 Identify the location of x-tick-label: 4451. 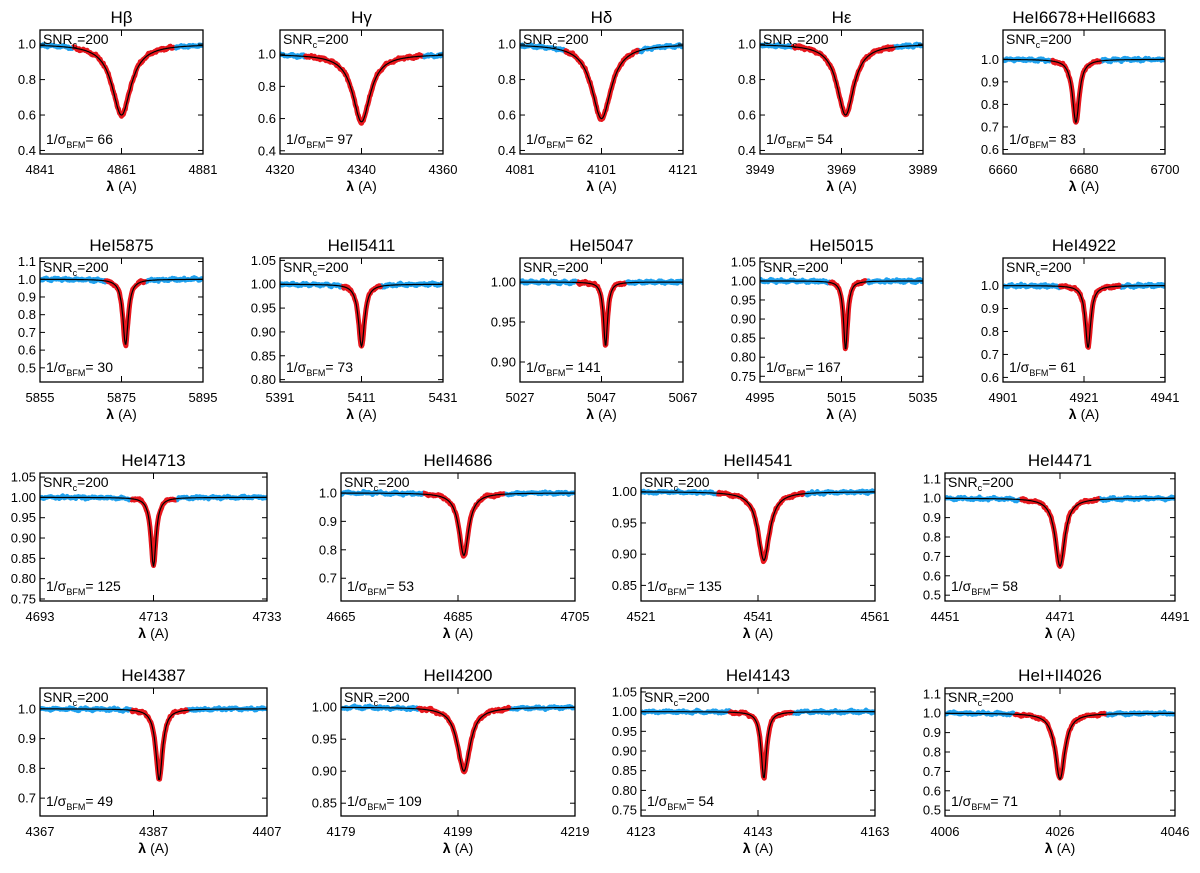
(945, 616).